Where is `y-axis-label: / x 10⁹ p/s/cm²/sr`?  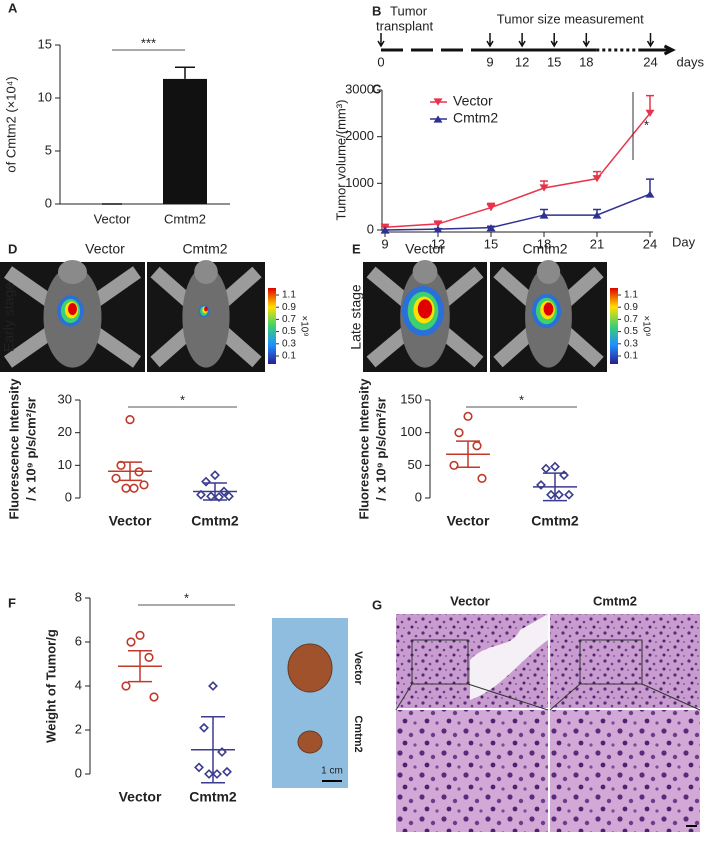 y-axis-label: / x 10⁹ p/s/cm²/sr is located at coordinates (30, 449).